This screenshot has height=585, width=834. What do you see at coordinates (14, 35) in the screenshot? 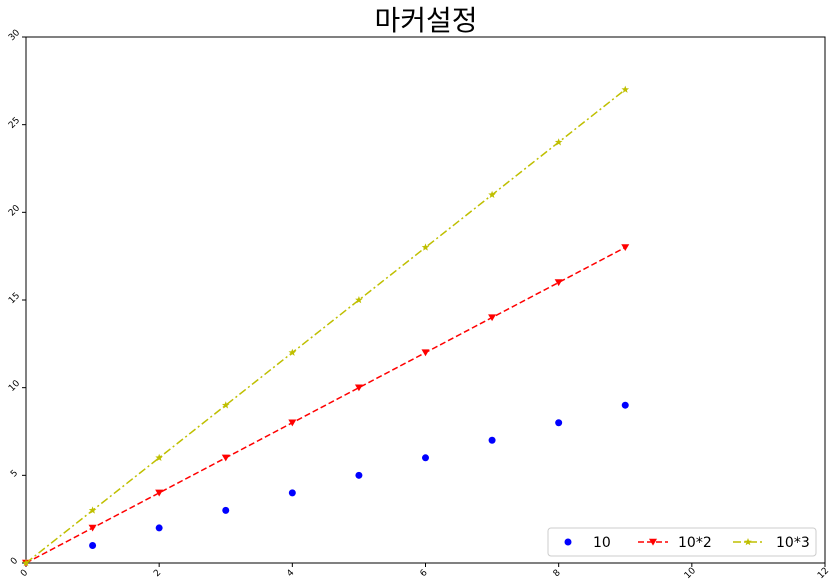
I see `y-tick-label: 30` at bounding box center [14, 35].